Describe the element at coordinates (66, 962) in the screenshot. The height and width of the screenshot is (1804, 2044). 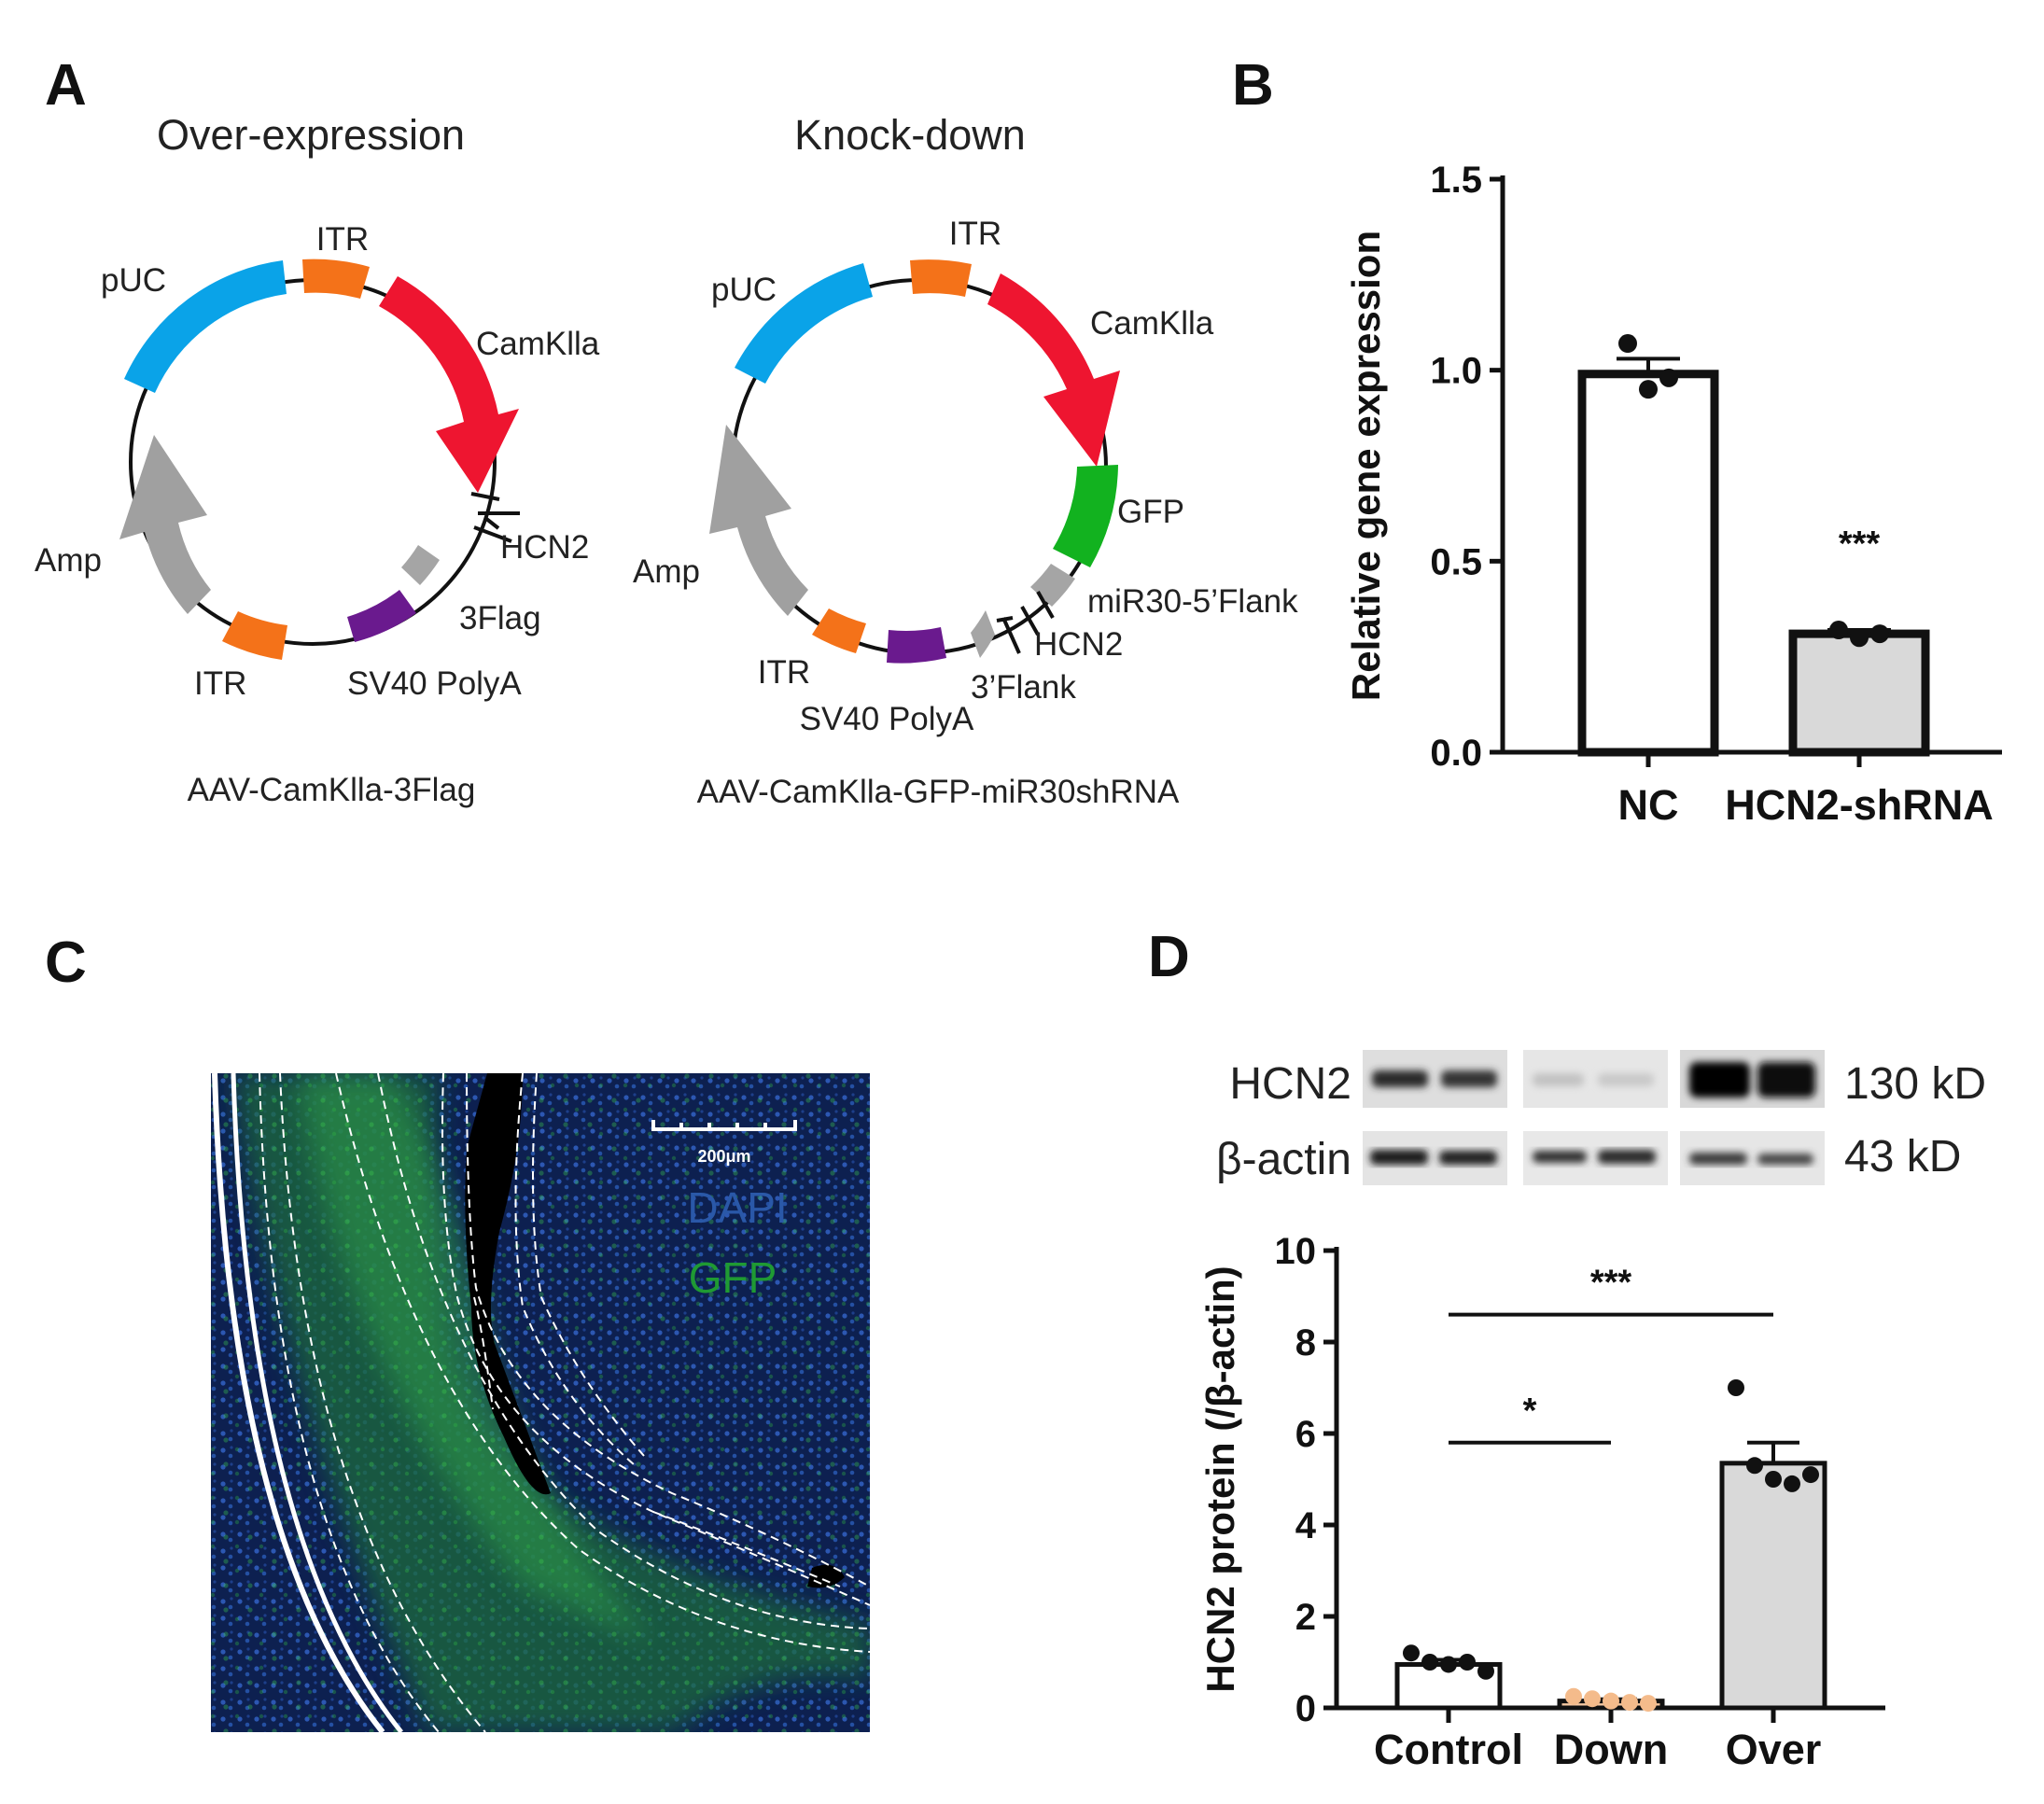
I see `panel-label-c: C` at that location.